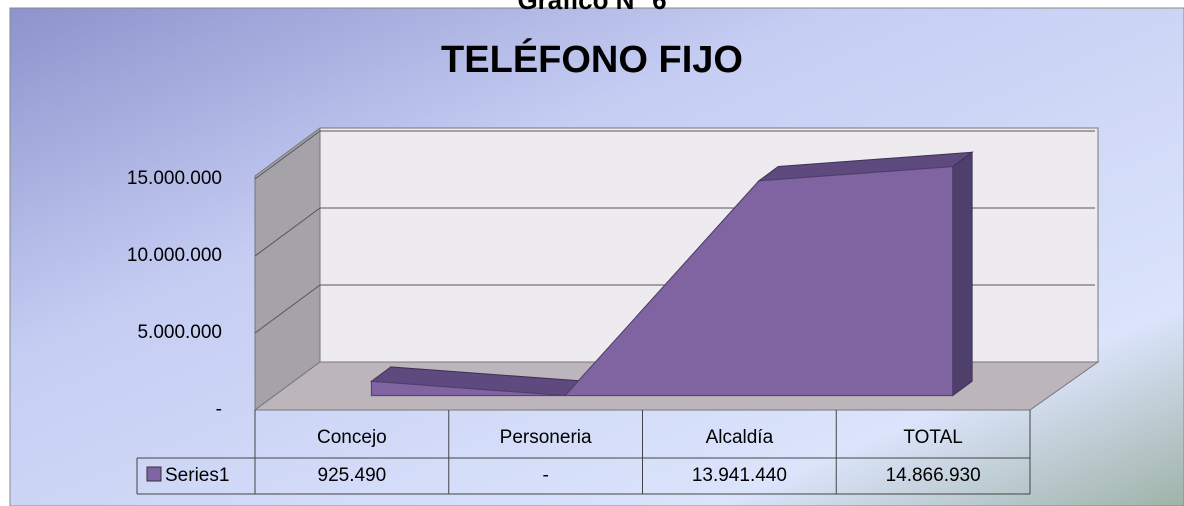 This screenshot has height=506, width=1184. What do you see at coordinates (154, 474) in the screenshot?
I see `legend-key` at bounding box center [154, 474].